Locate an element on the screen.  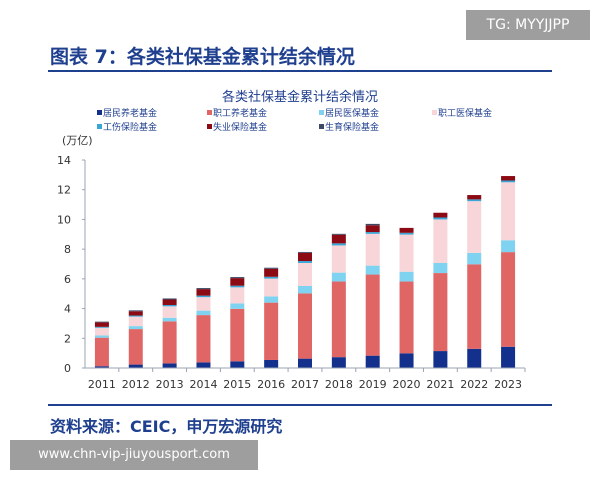
legend-label: 工伤保险基金 is located at coordinates (130, 127).